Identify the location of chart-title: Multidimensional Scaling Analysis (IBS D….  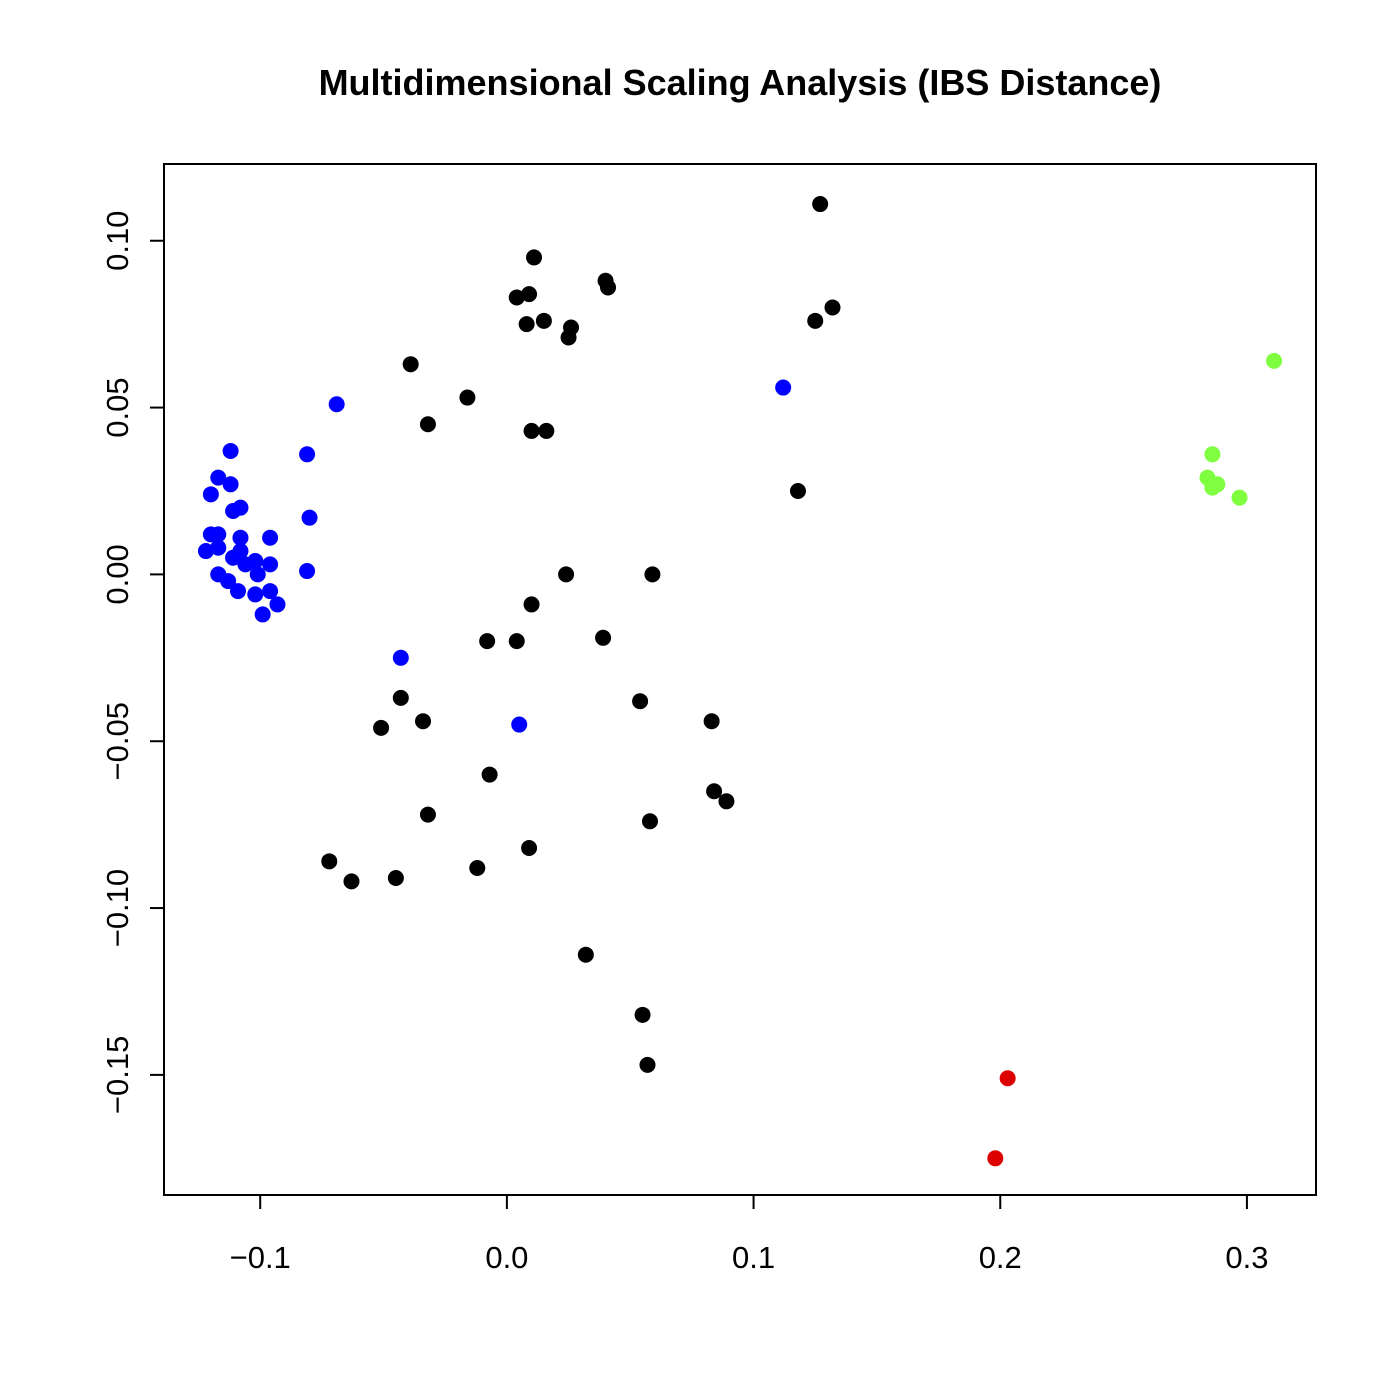
(740, 82).